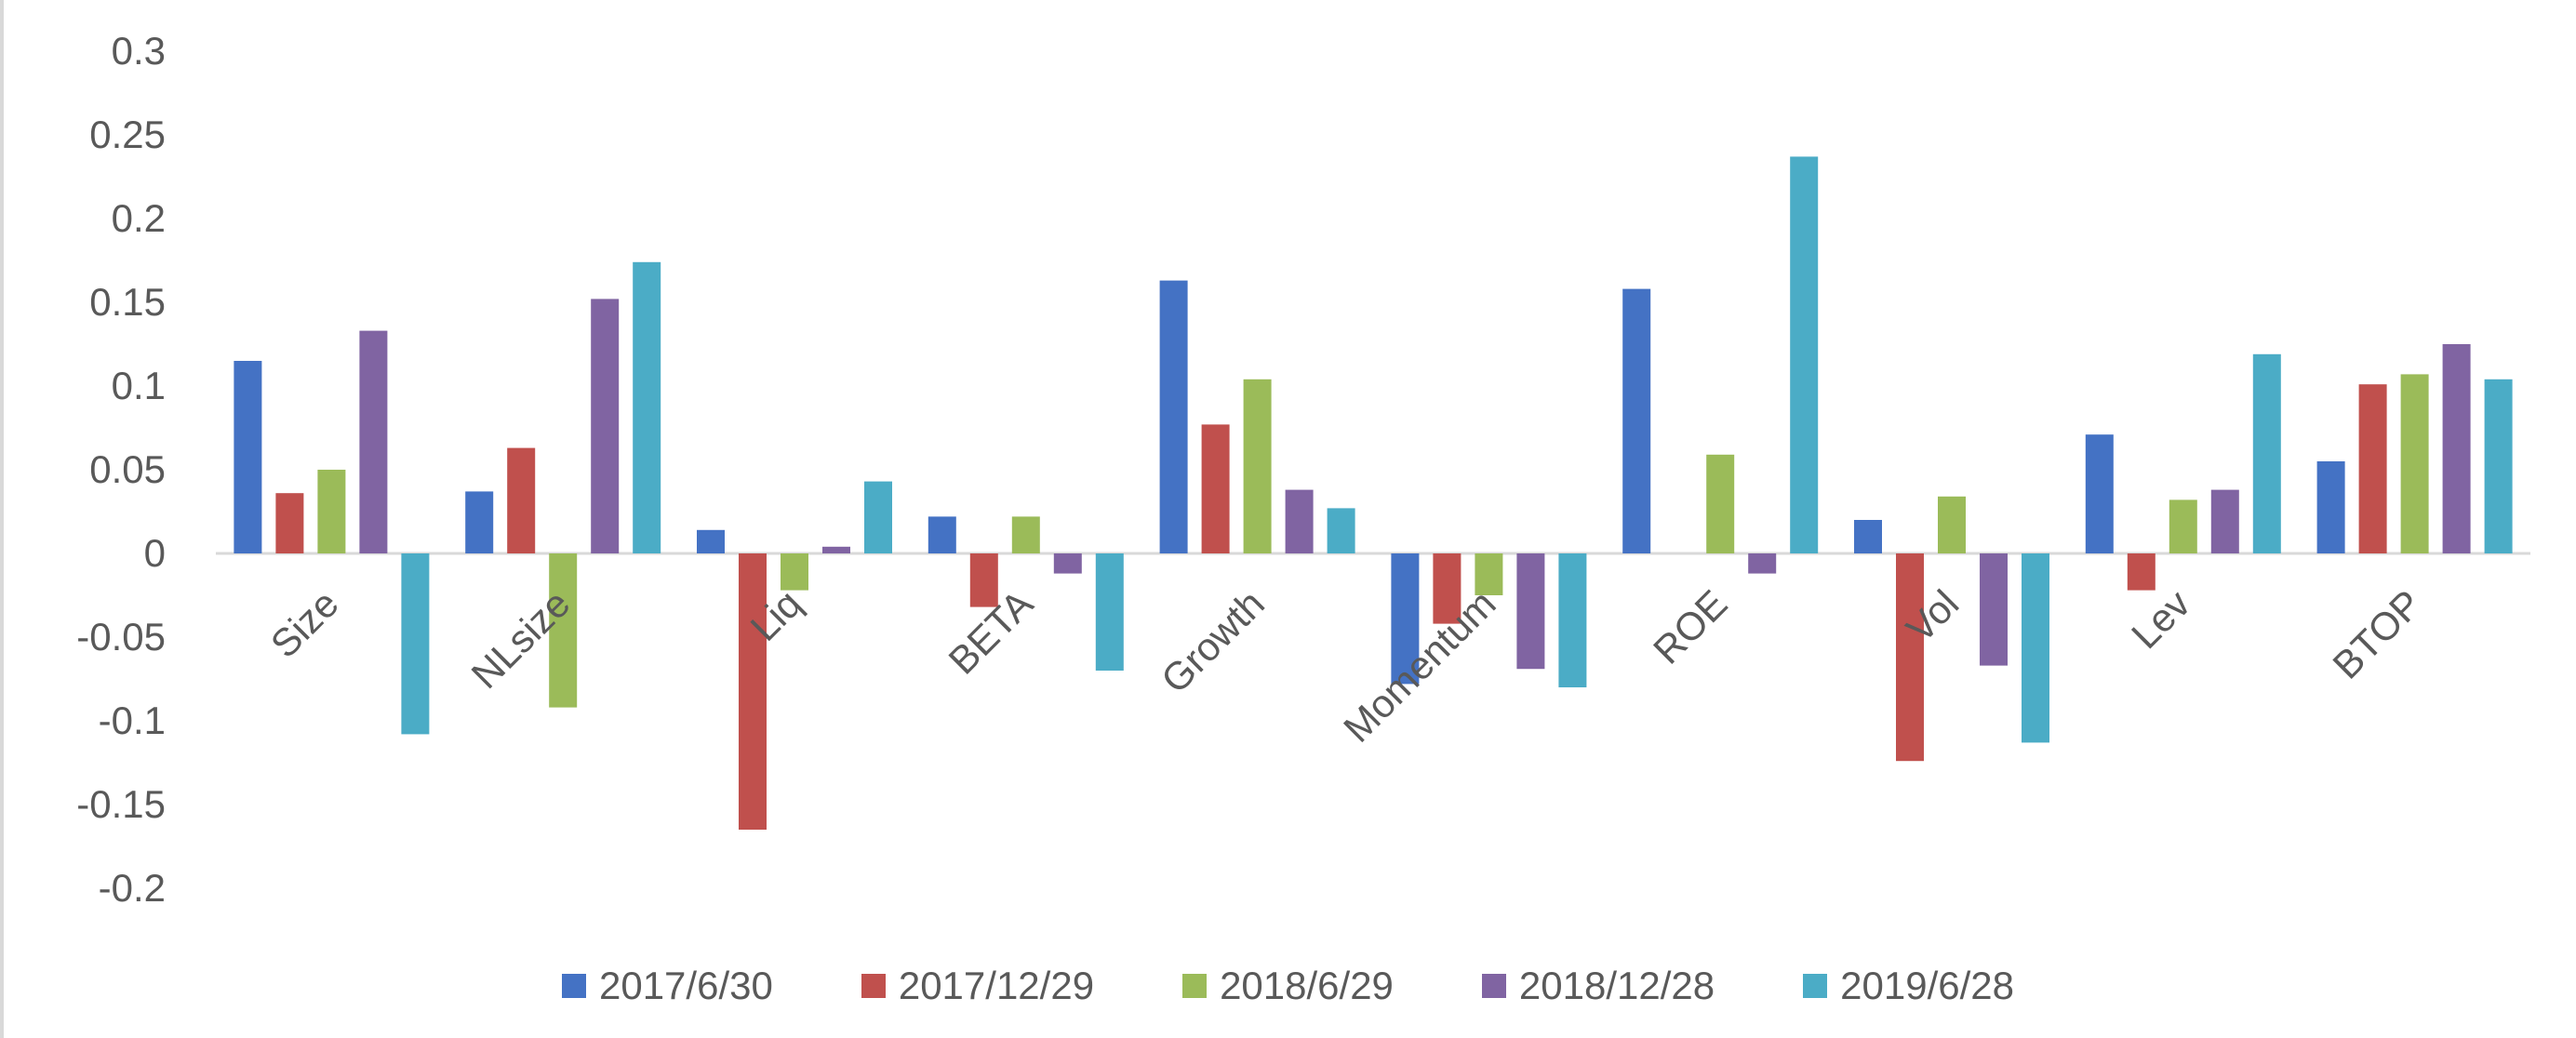 The image size is (2576, 1038). Describe the element at coordinates (289, 523) in the screenshot. I see `bar-2017-12-29-size` at that location.